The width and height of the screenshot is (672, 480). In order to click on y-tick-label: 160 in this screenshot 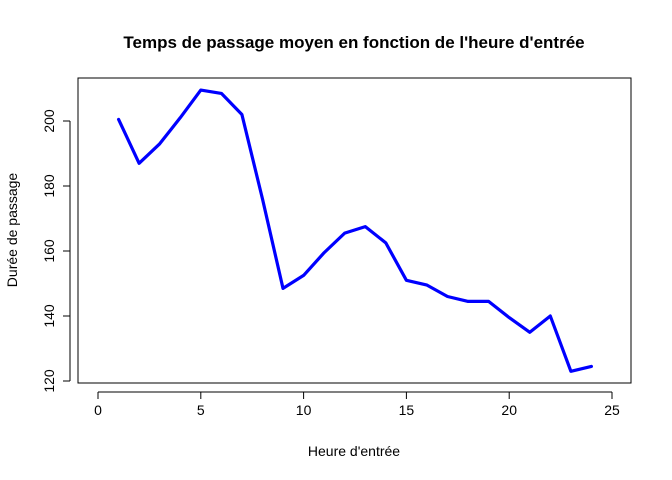, I will do `click(49, 251)`.